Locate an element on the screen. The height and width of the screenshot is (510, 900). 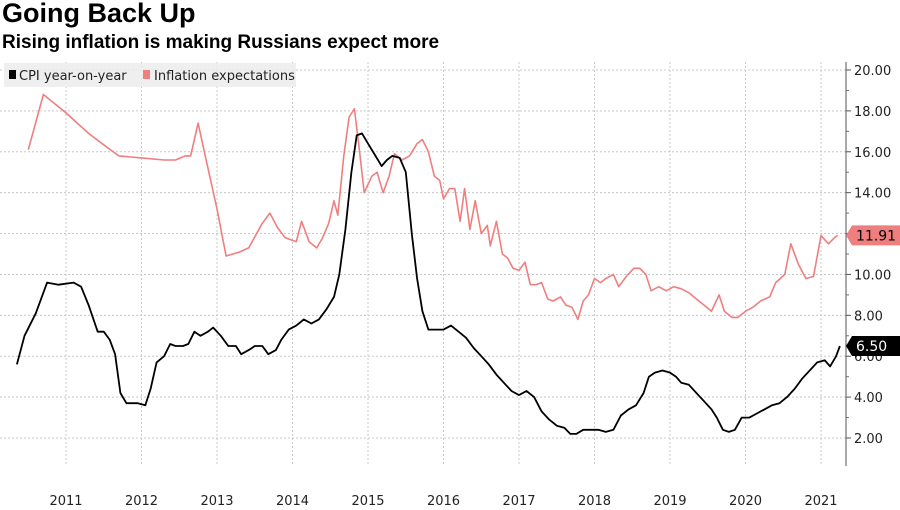
y-tick-label: 8.00 is located at coordinates (868, 316).